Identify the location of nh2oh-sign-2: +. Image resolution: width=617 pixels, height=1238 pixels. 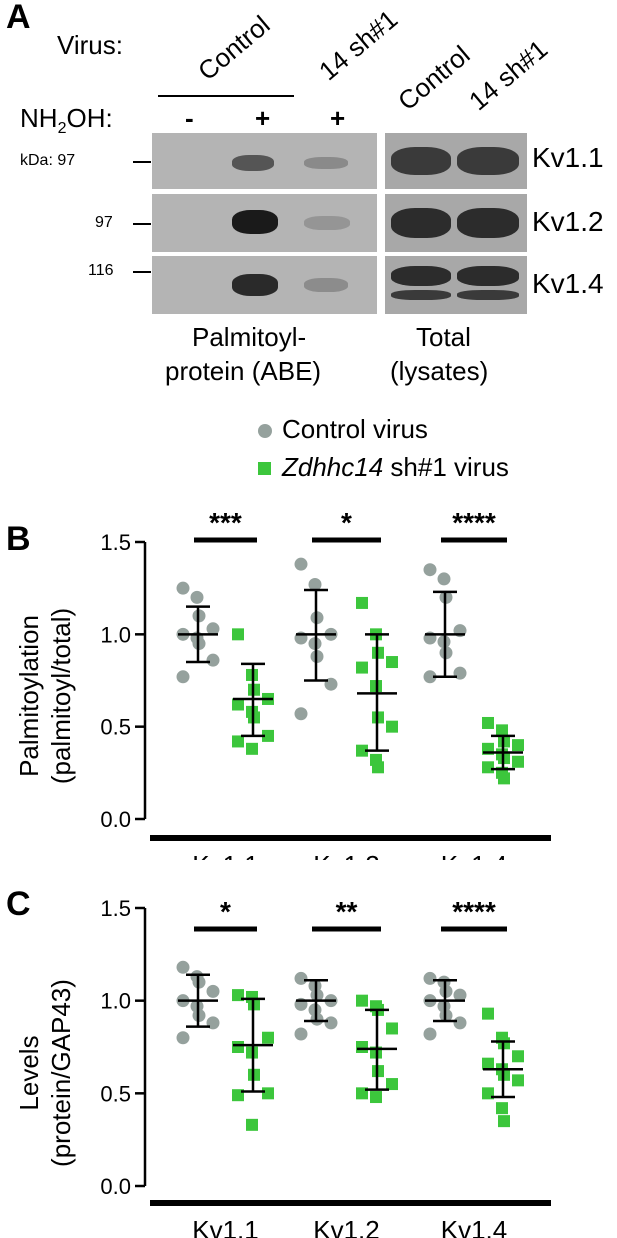
(263, 118).